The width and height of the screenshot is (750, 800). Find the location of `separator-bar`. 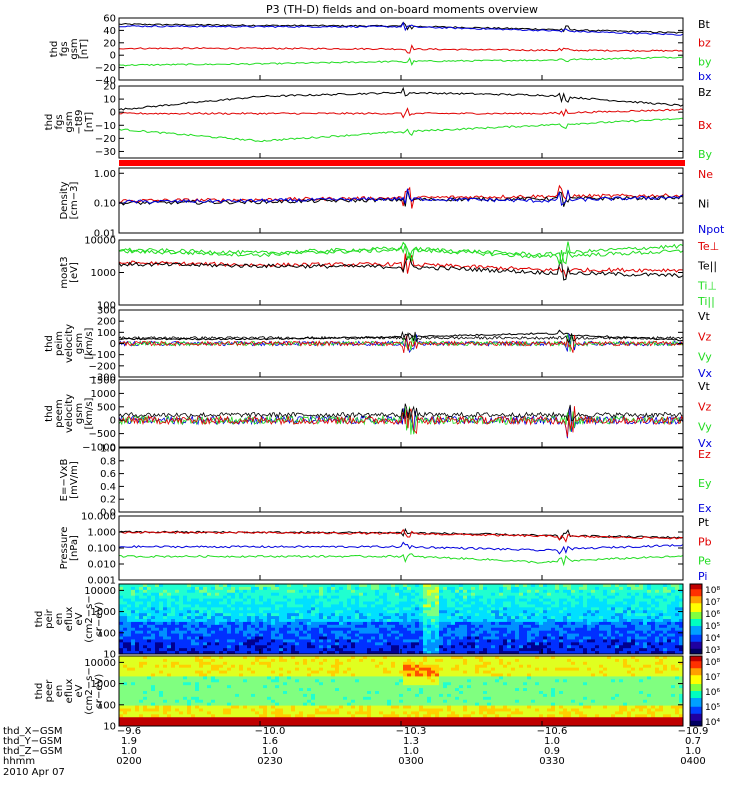

separator-bar is located at coordinates (401, 163).